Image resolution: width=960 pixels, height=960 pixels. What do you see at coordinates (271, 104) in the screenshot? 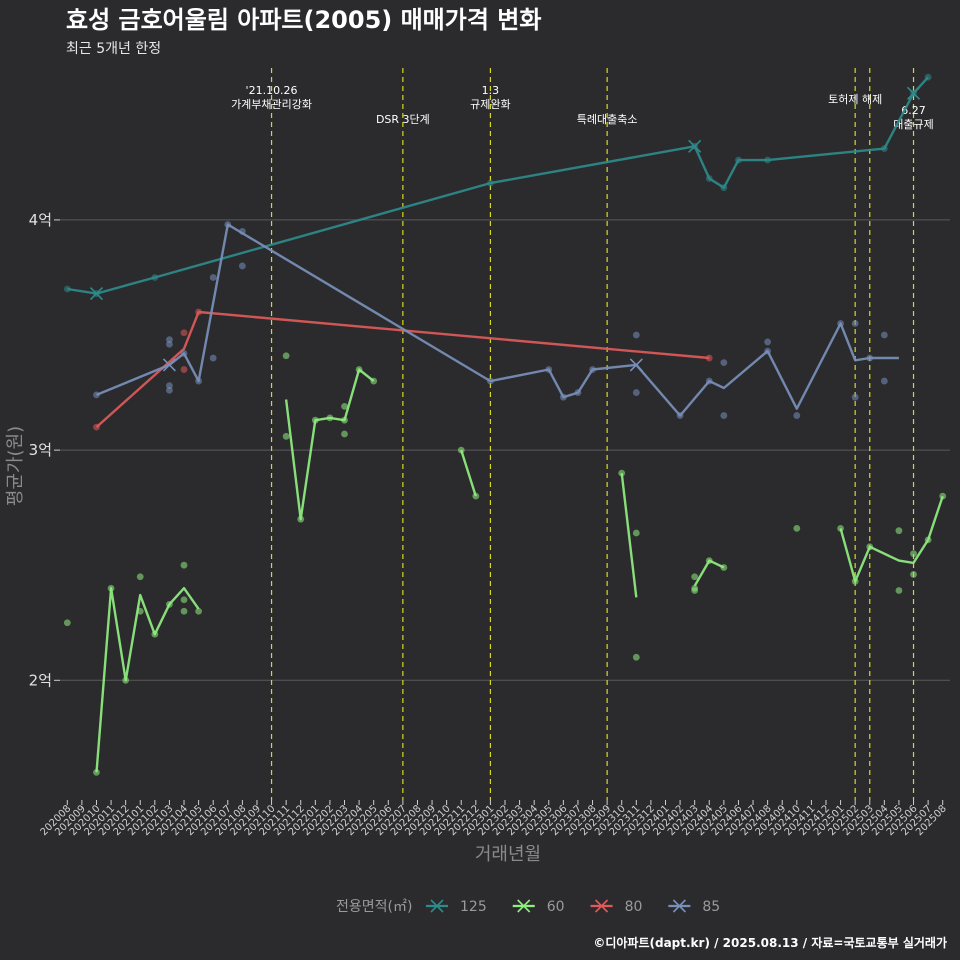
I see `event-label: 가계부채관리강화` at bounding box center [271, 104].